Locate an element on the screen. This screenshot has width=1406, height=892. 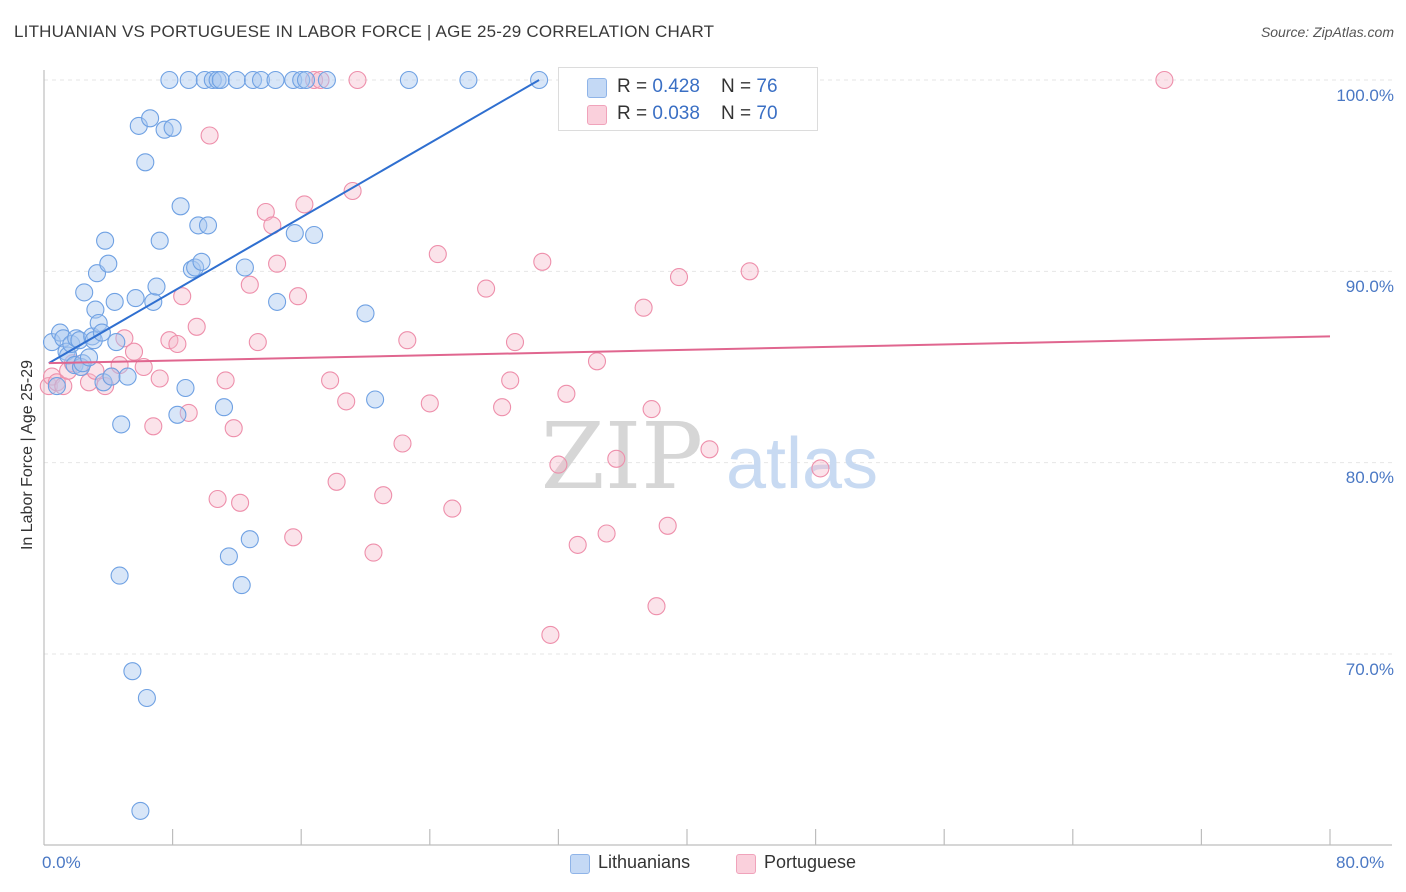
watermark-zip: ZIP is located at coordinates (622, 456).